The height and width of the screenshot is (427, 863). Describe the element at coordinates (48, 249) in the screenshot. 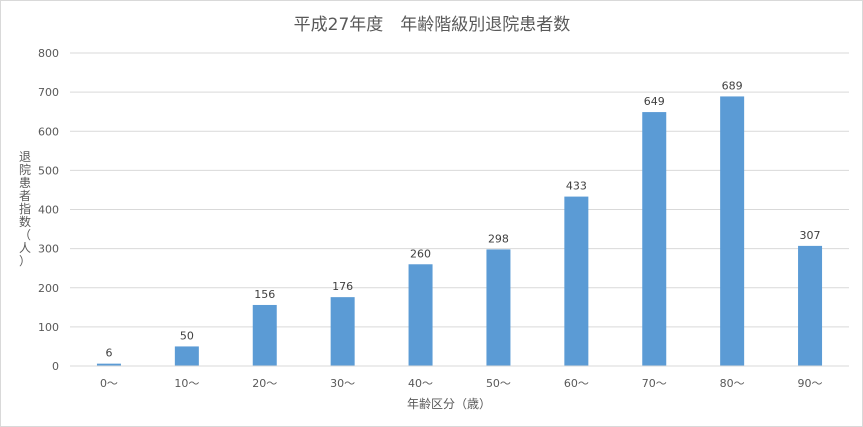

I see `y-tick-label: 300` at that location.